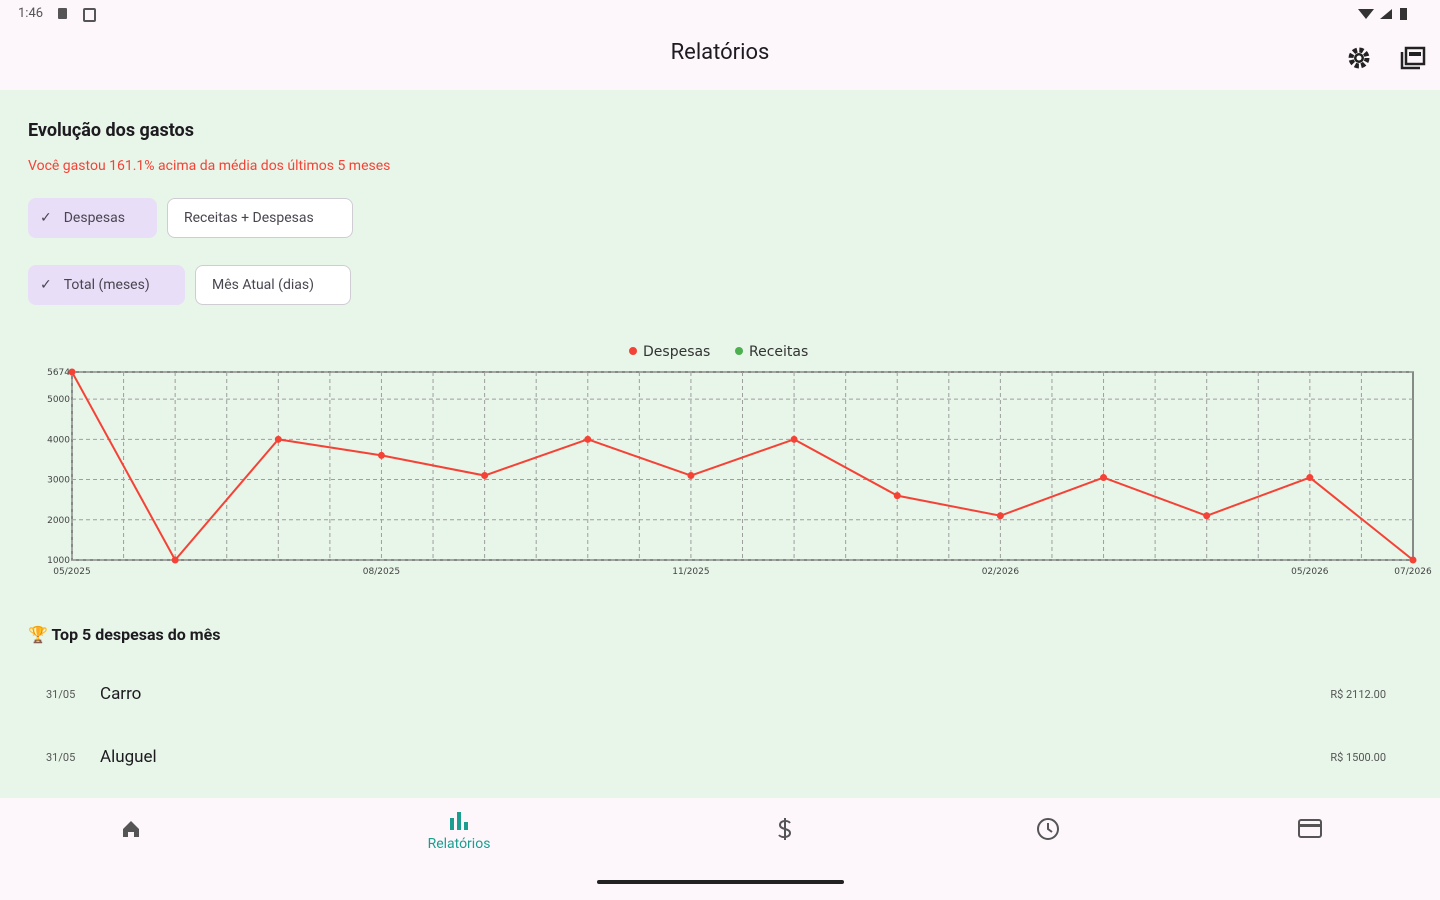 The width and height of the screenshot is (1440, 900). I want to click on expense-name: Carro, so click(121, 694).